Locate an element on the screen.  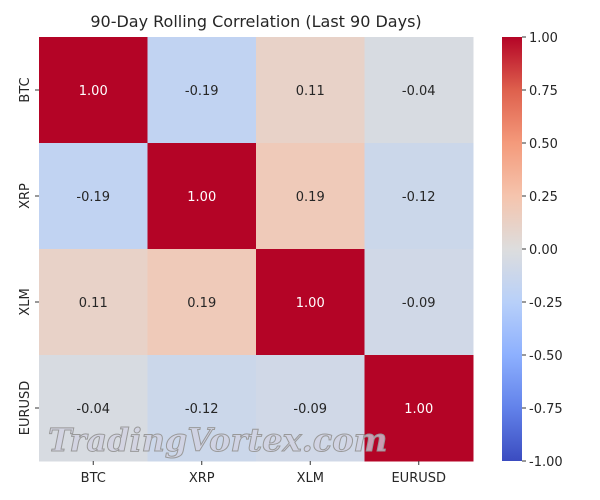
x-tick-label: EURUSD is located at coordinates (418, 478).